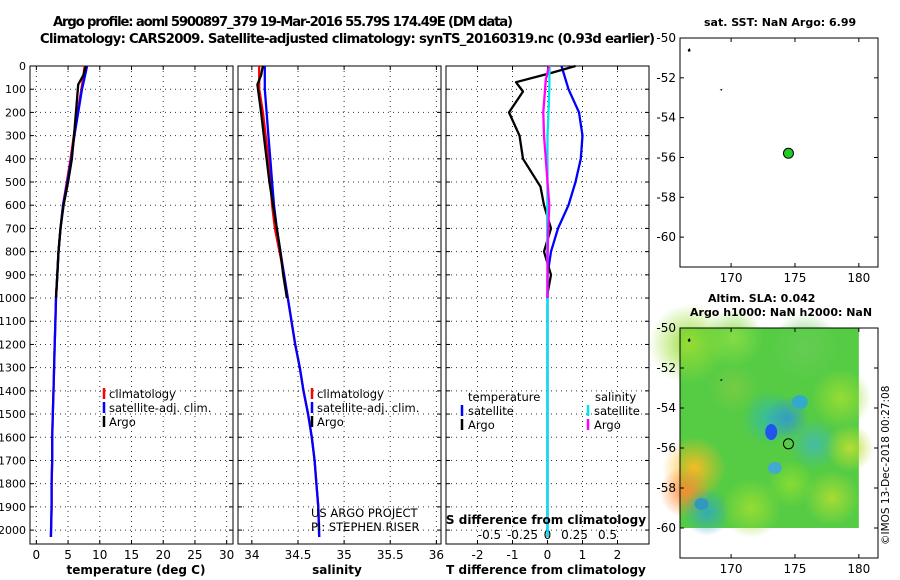  What do you see at coordinates (781, 312) in the screenshot?
I see `sla-map-subtitle: Argo h1000: NaN h2000: NaN` at bounding box center [781, 312].